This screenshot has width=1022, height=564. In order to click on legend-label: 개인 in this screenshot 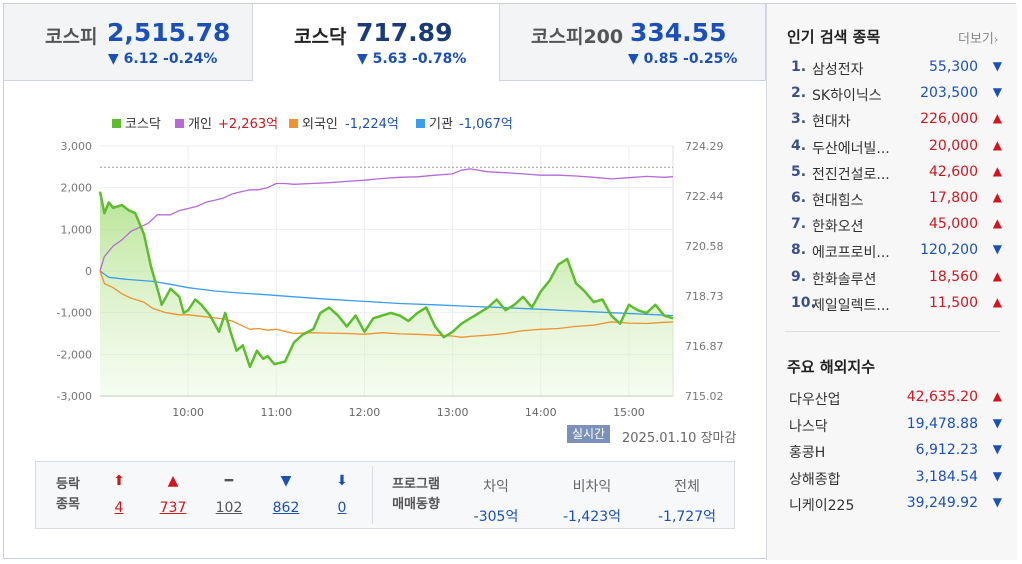, I will do `click(200, 124)`.